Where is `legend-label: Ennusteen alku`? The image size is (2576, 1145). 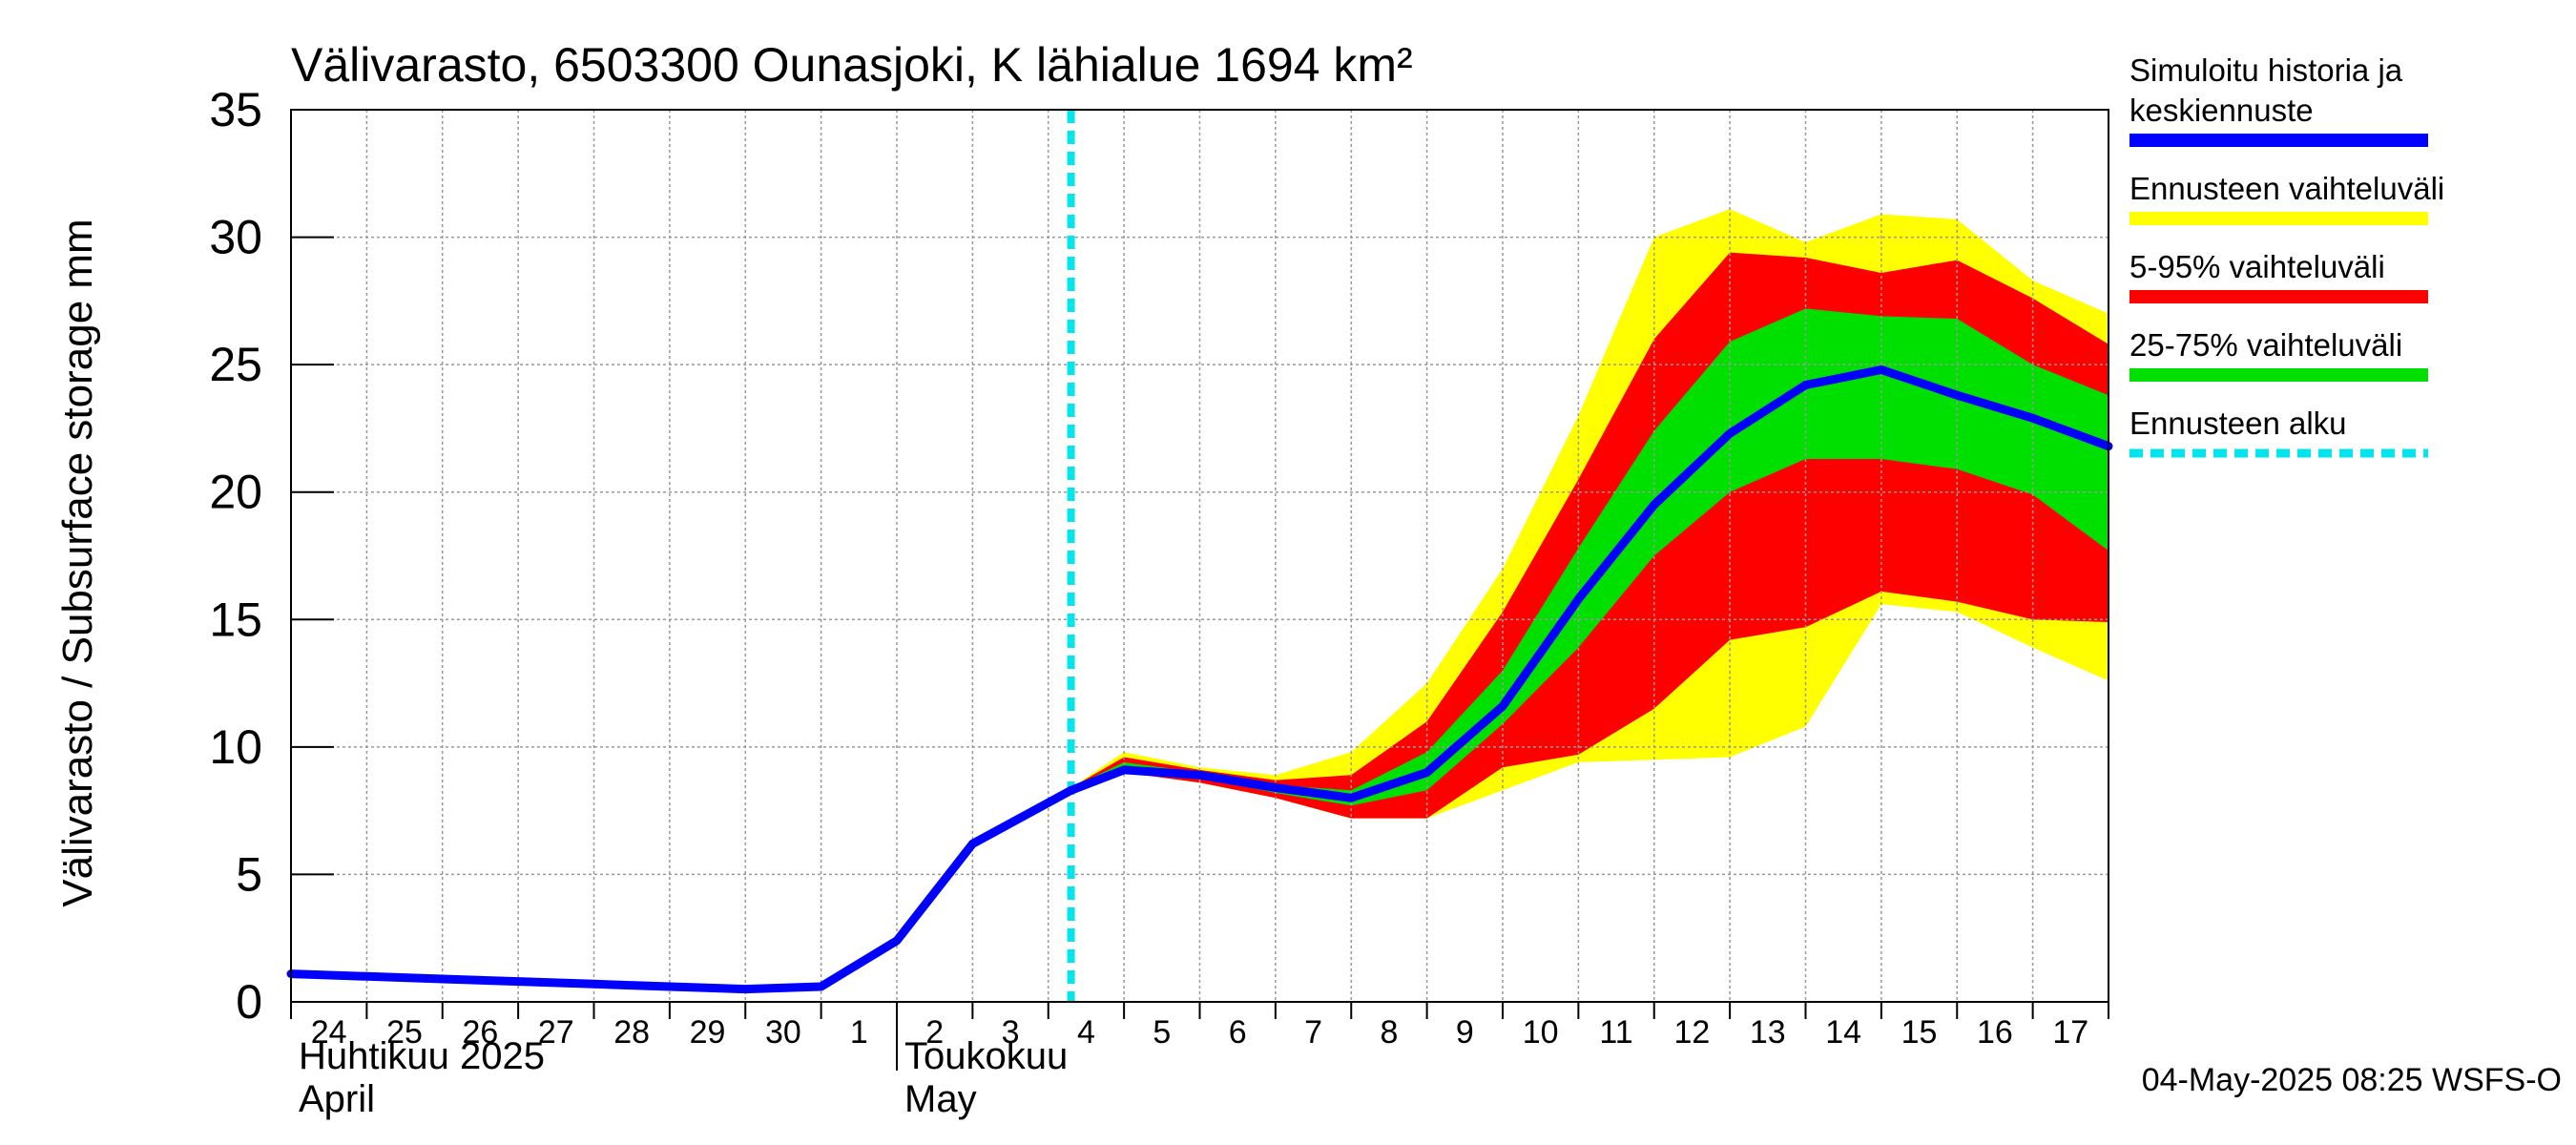
legend-label: Ennusteen alku is located at coordinates (2238, 423).